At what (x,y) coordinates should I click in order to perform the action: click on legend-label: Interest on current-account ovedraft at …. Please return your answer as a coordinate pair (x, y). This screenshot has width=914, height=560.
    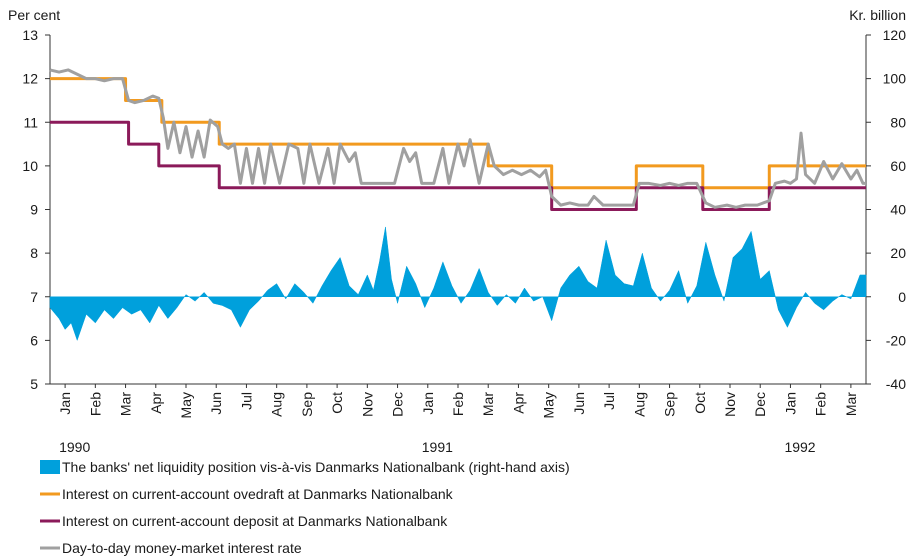
    Looking at the image, I should click on (258, 494).